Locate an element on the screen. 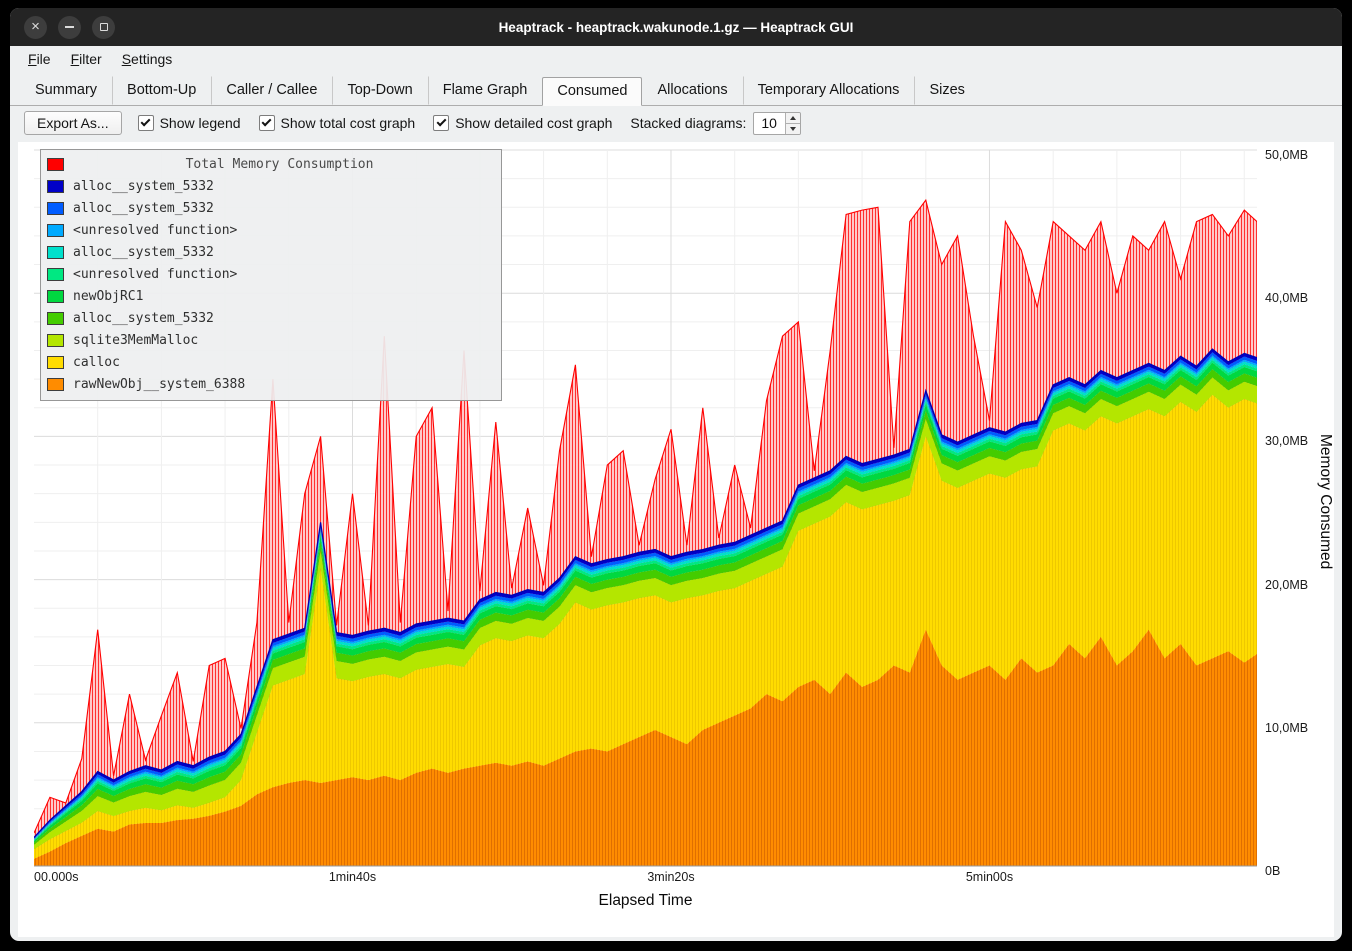 This screenshot has width=1352, height=951. maximize-icon is located at coordinates (103, 27).